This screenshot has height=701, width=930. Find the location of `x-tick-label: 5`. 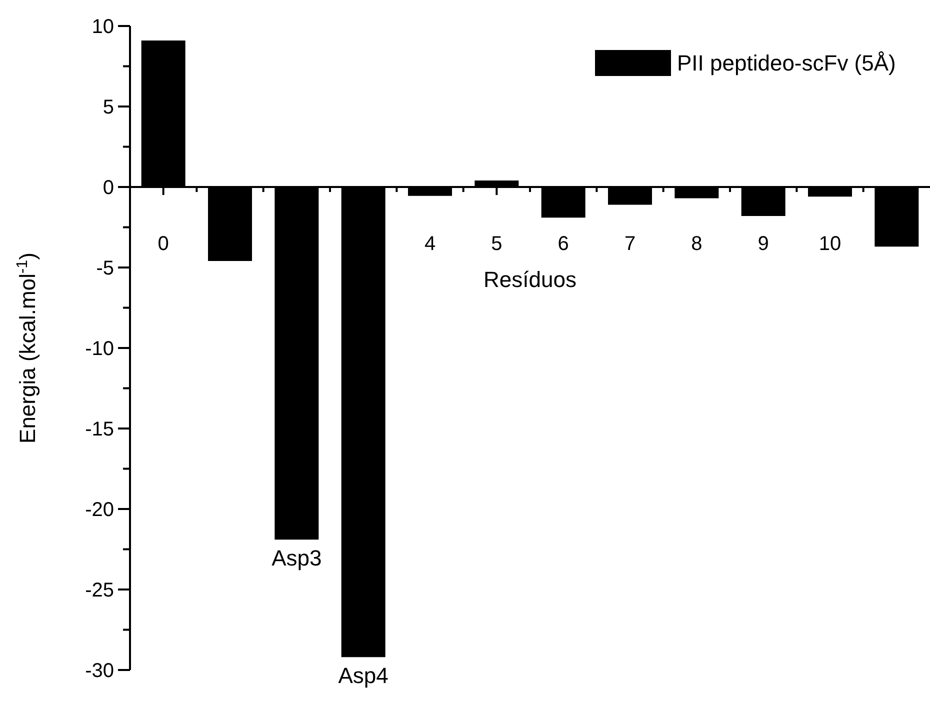

x-tick-label: 5 is located at coordinates (496, 244).